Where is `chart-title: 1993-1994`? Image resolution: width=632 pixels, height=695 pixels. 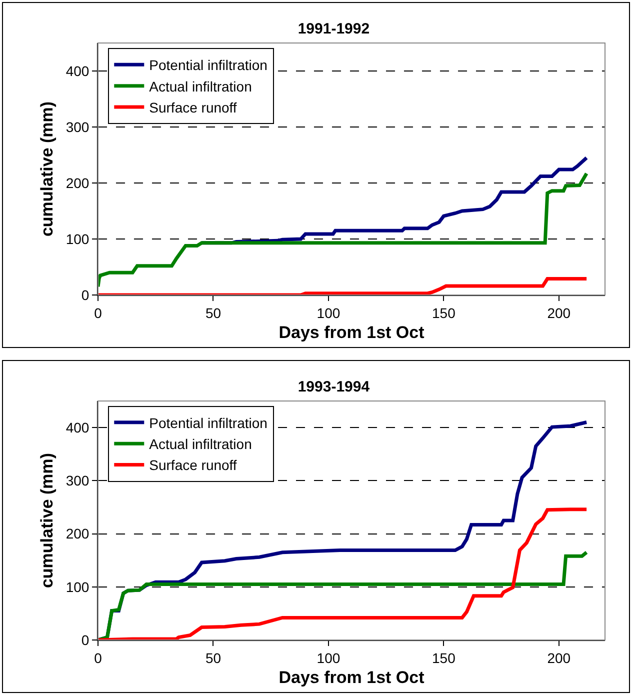 chart-title: 1993-1994 is located at coordinates (334, 387).